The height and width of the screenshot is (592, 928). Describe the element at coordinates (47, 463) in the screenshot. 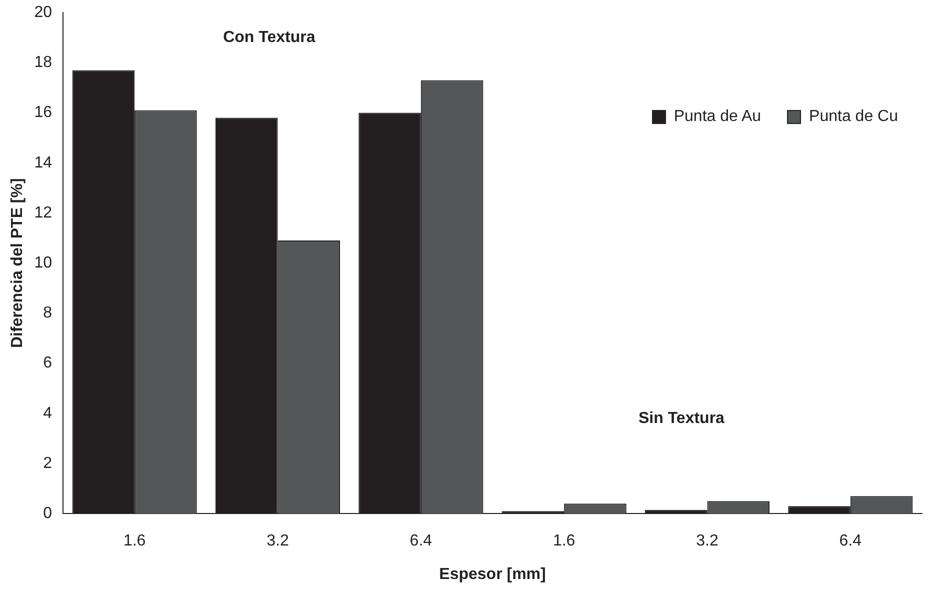

I see `y-tick-label: 2` at that location.